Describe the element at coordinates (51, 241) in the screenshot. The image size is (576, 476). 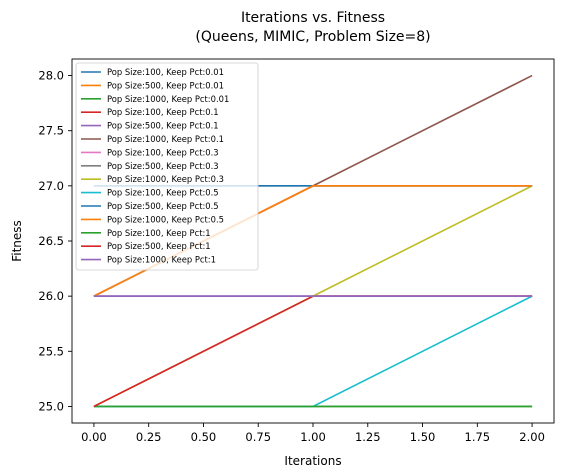
I see `y-tick-label: 26.5` at that location.